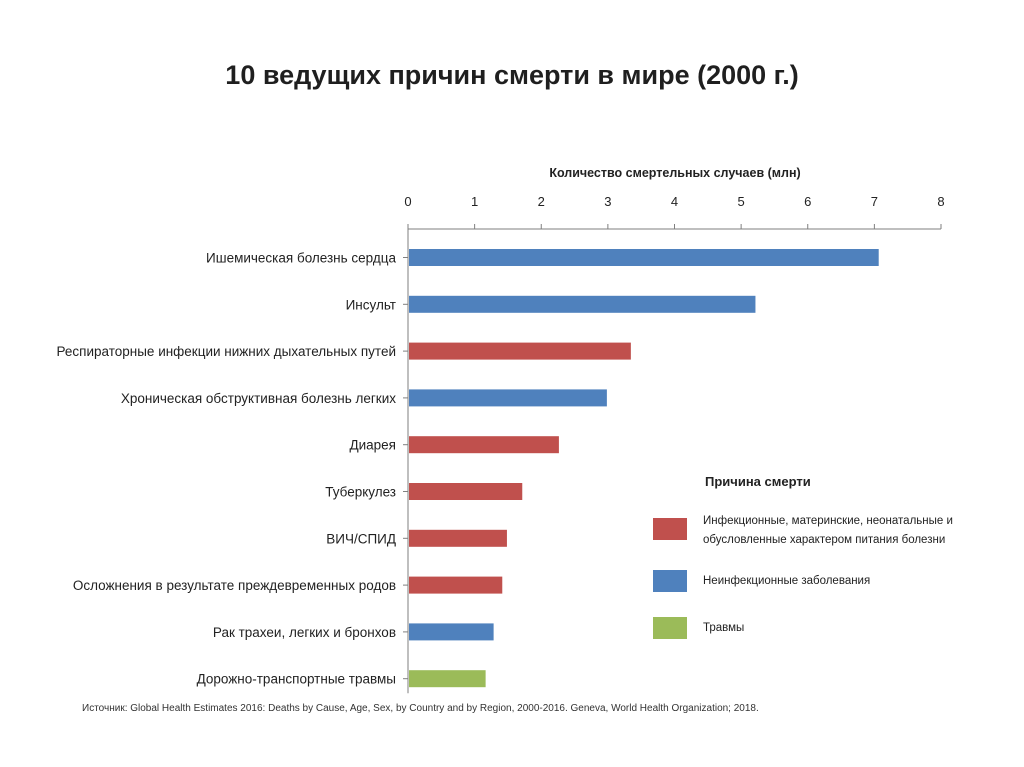 The height and width of the screenshot is (767, 1024). What do you see at coordinates (786, 581) in the screenshot?
I see `legend-label-noncommunicable: Неинфекционные заболевания` at bounding box center [786, 581].